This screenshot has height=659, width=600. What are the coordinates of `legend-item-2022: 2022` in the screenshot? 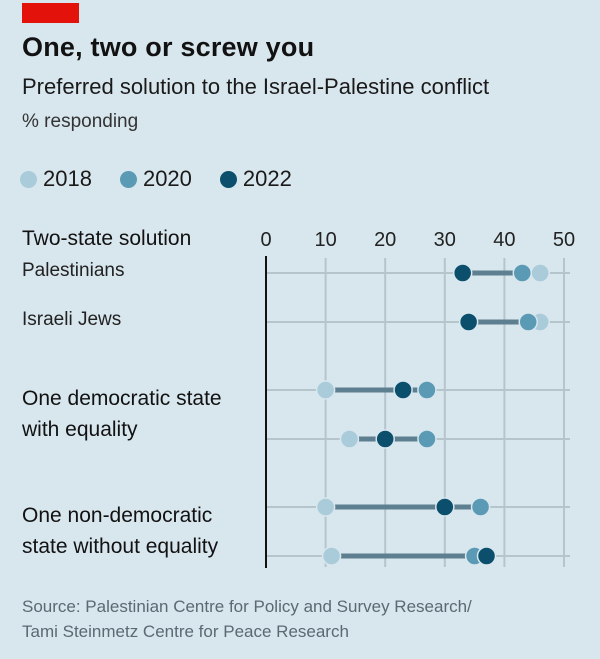 It's located at (255, 179).